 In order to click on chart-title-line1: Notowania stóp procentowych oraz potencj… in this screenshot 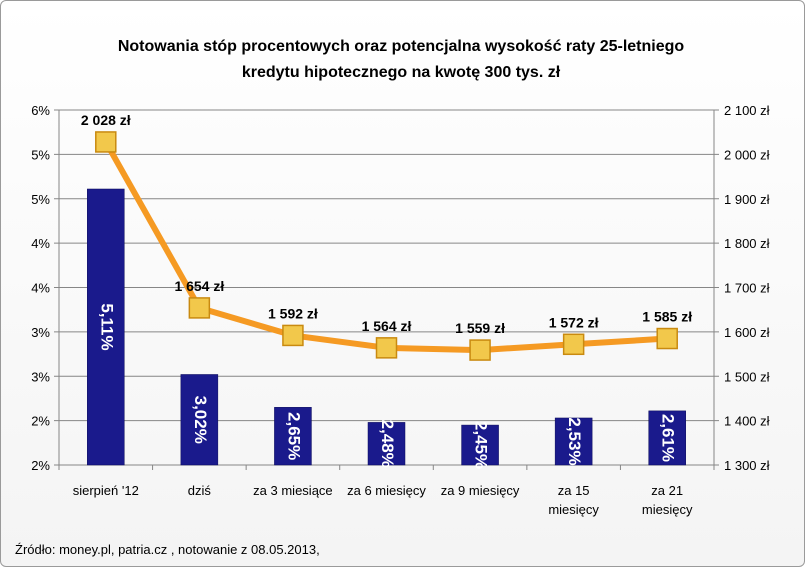, I will do `click(401, 46)`.